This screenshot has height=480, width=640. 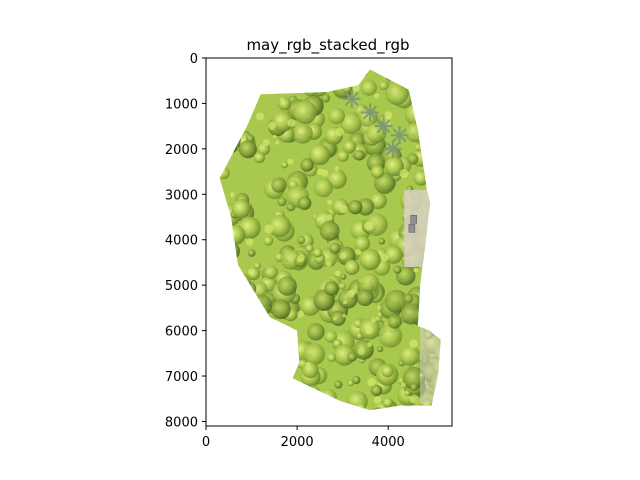 What do you see at coordinates (388, 442) in the screenshot?
I see `x-tick-label: 4000` at bounding box center [388, 442].